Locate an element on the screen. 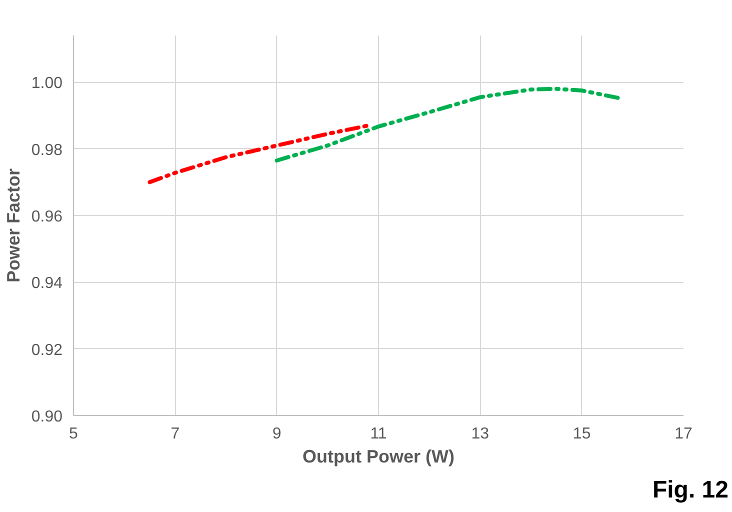  x-tick-label: 9 is located at coordinates (277, 434).